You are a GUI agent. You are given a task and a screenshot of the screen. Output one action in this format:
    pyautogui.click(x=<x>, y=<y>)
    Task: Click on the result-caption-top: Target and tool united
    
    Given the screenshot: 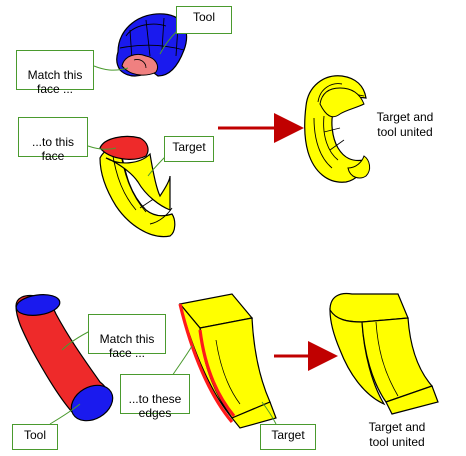 What is the action you would take?
    pyautogui.click(x=405, y=125)
    